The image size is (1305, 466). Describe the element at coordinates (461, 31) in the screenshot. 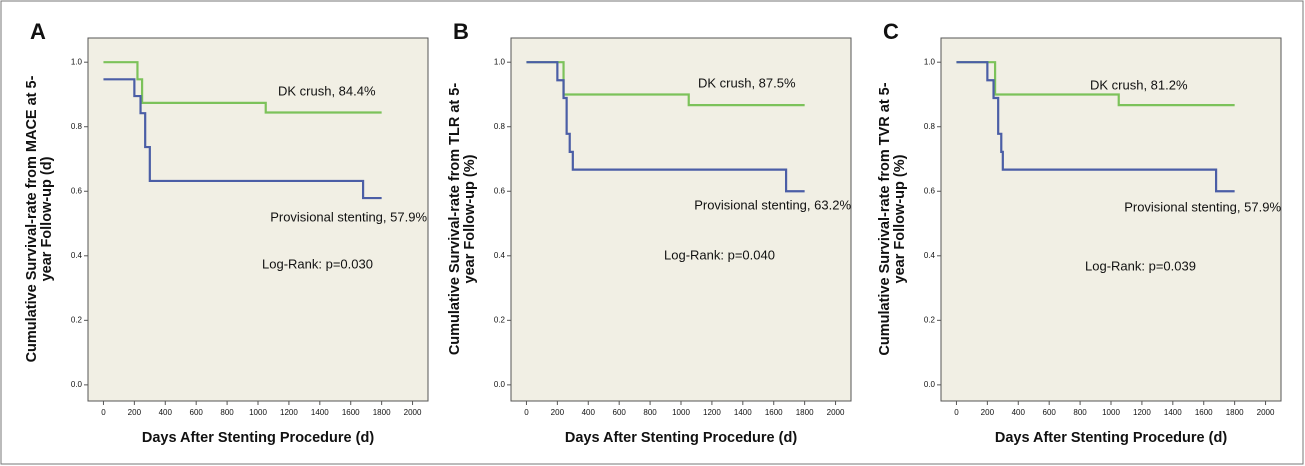

I see `panel-label: B` at that location.